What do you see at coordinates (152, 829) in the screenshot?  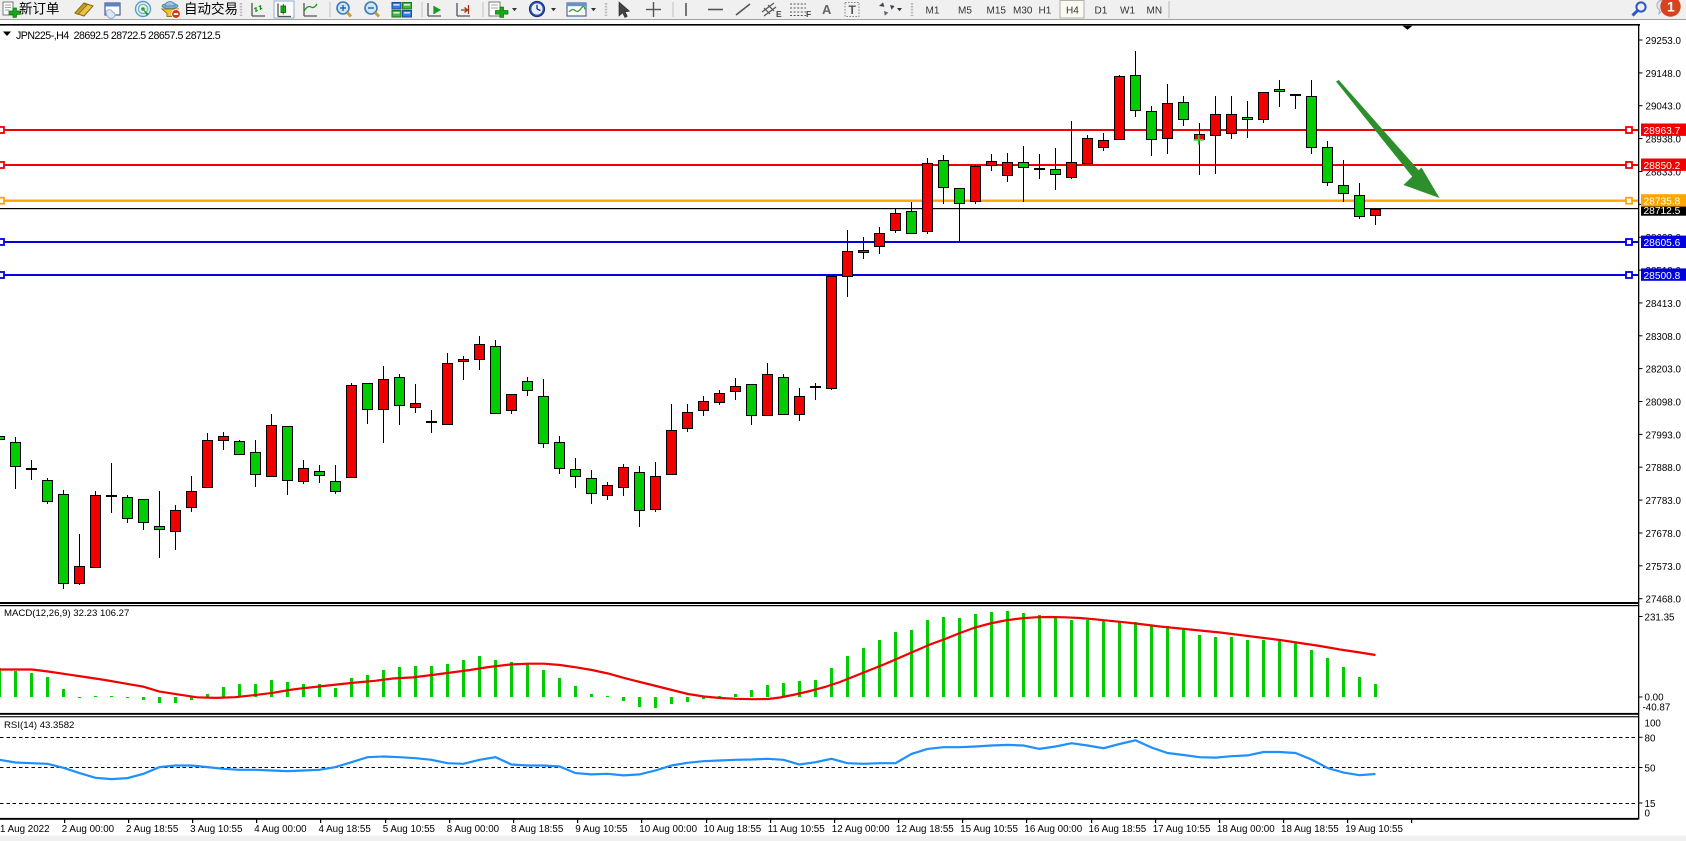 I see `svg-text: 2 Aug 18:55` at bounding box center [152, 829].